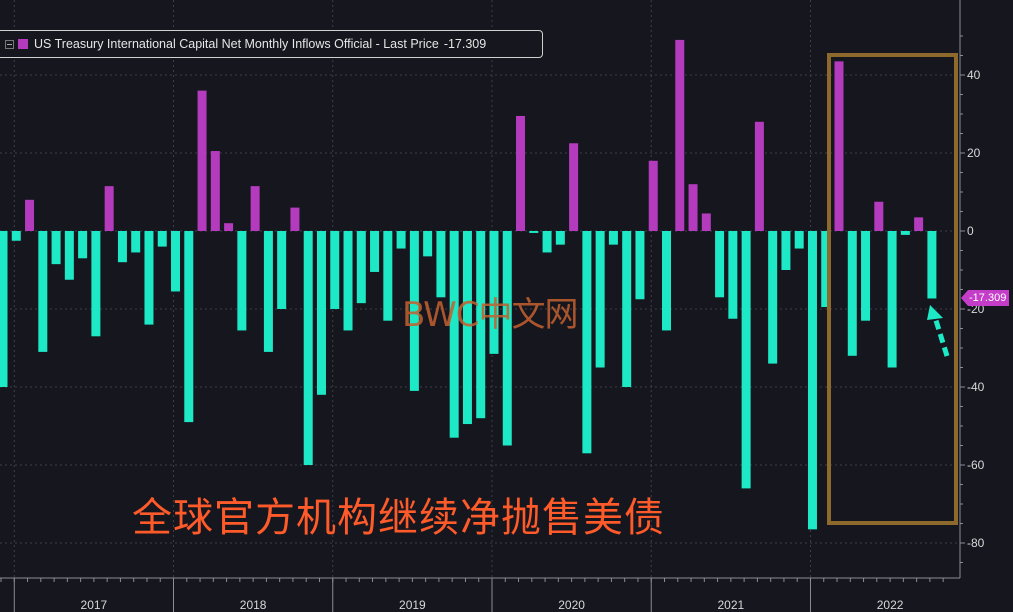  What do you see at coordinates (970, 231) in the screenshot?
I see `y-tick-label: 0` at bounding box center [970, 231].